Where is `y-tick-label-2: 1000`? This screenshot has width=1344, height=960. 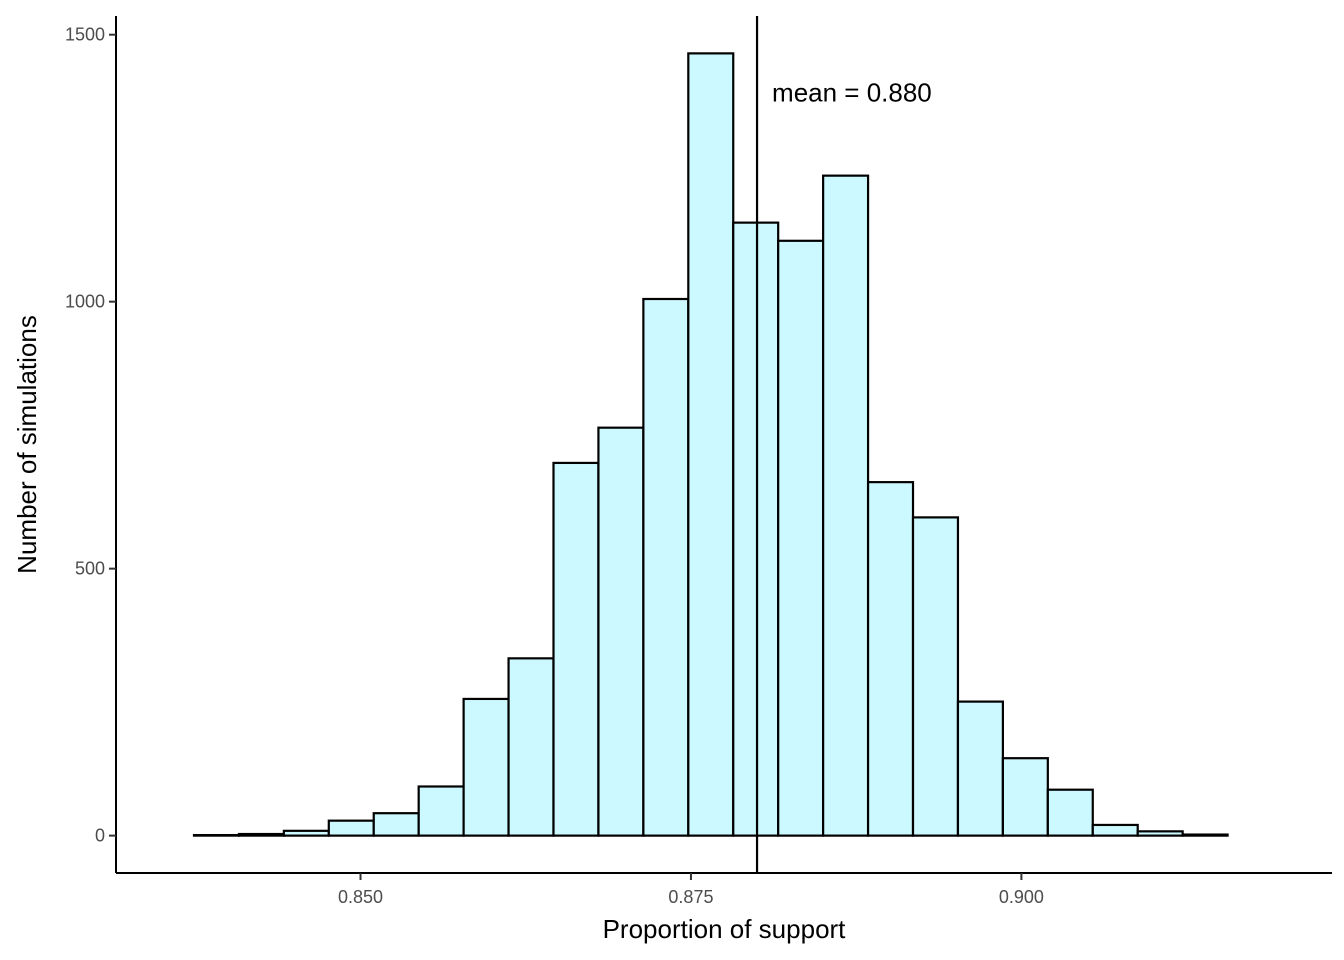 y-tick-label-2: 1000 is located at coordinates (85, 302).